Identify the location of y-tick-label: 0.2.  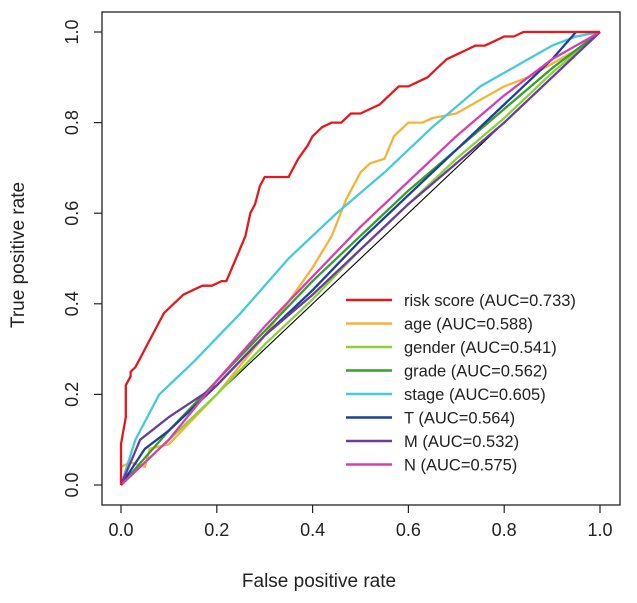
(72, 394).